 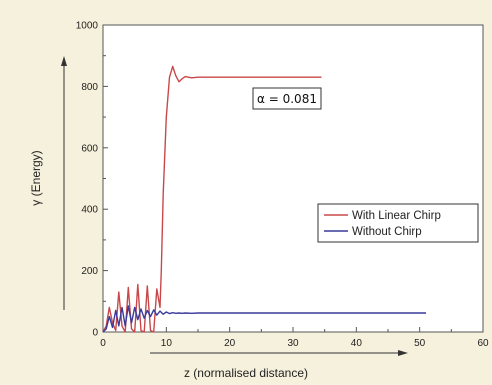 I want to click on y-tick-label: 800, so click(x=89, y=87).